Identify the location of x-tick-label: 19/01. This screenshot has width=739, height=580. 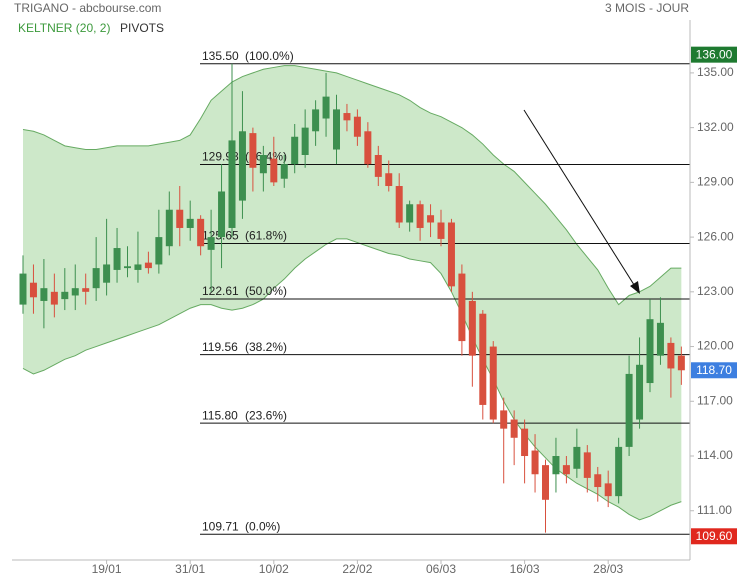
(107, 569).